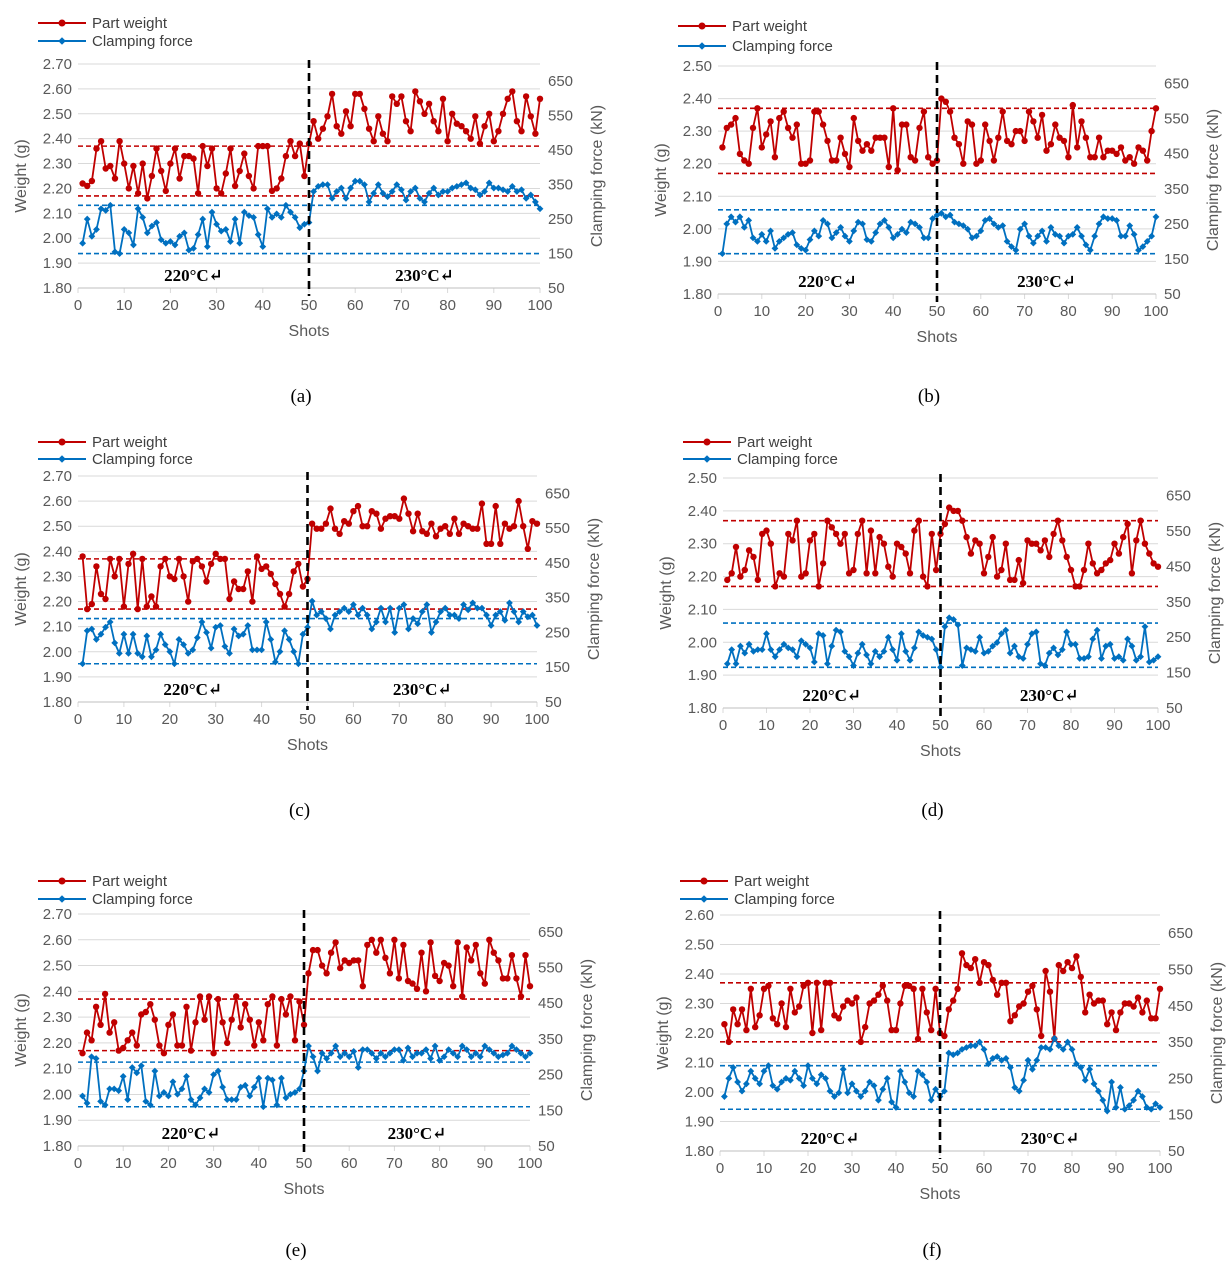  I want to click on legend-weight-marker, so click(702, 26).